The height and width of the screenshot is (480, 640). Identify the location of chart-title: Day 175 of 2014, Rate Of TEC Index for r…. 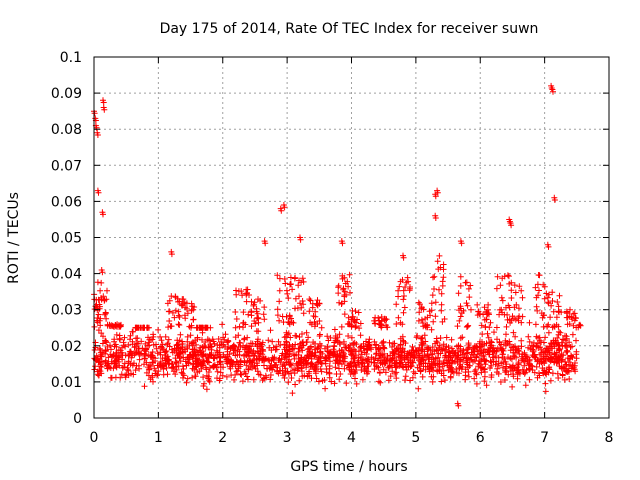
(349, 29).